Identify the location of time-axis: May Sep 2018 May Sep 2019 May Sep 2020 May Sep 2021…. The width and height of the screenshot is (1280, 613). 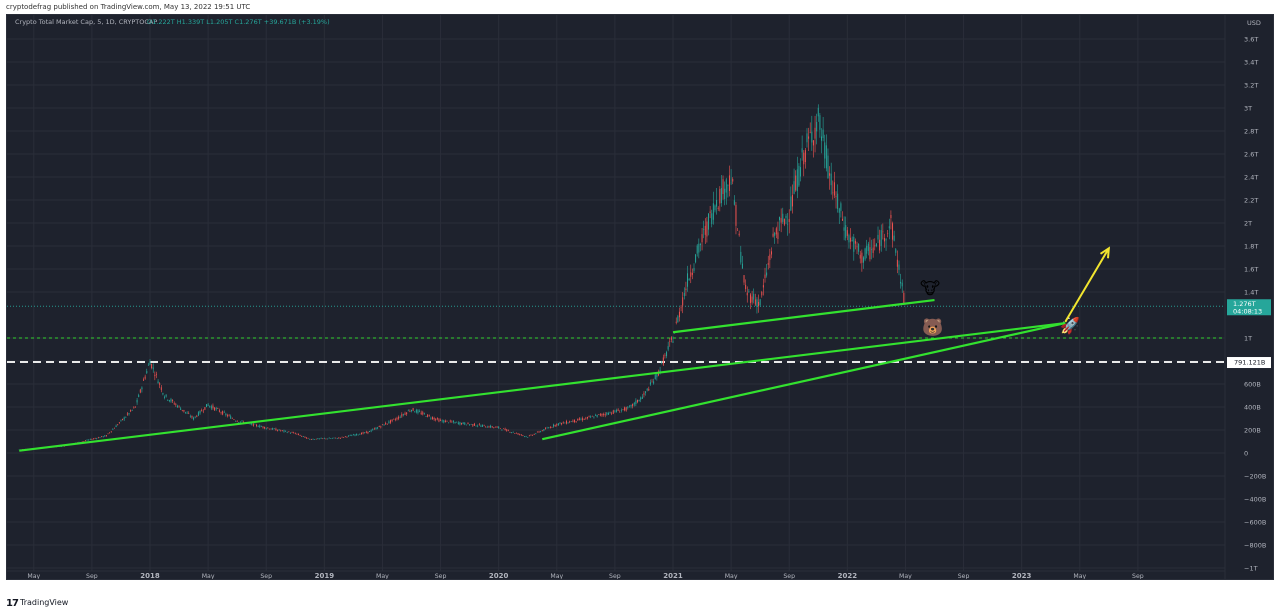
(616, 575).